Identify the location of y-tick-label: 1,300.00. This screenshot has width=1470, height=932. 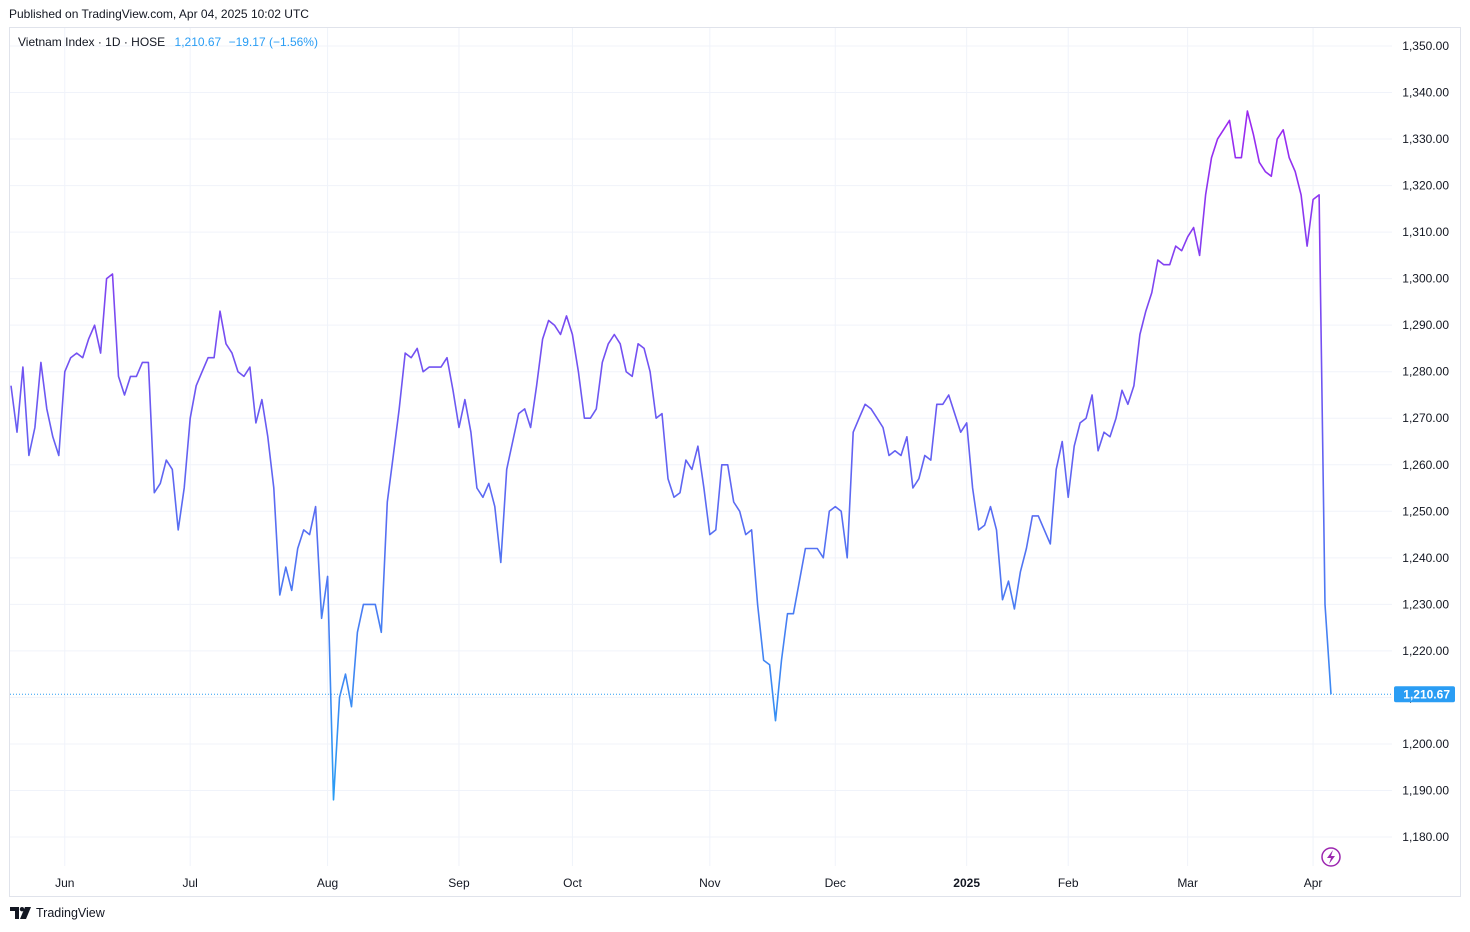
(1425, 279).